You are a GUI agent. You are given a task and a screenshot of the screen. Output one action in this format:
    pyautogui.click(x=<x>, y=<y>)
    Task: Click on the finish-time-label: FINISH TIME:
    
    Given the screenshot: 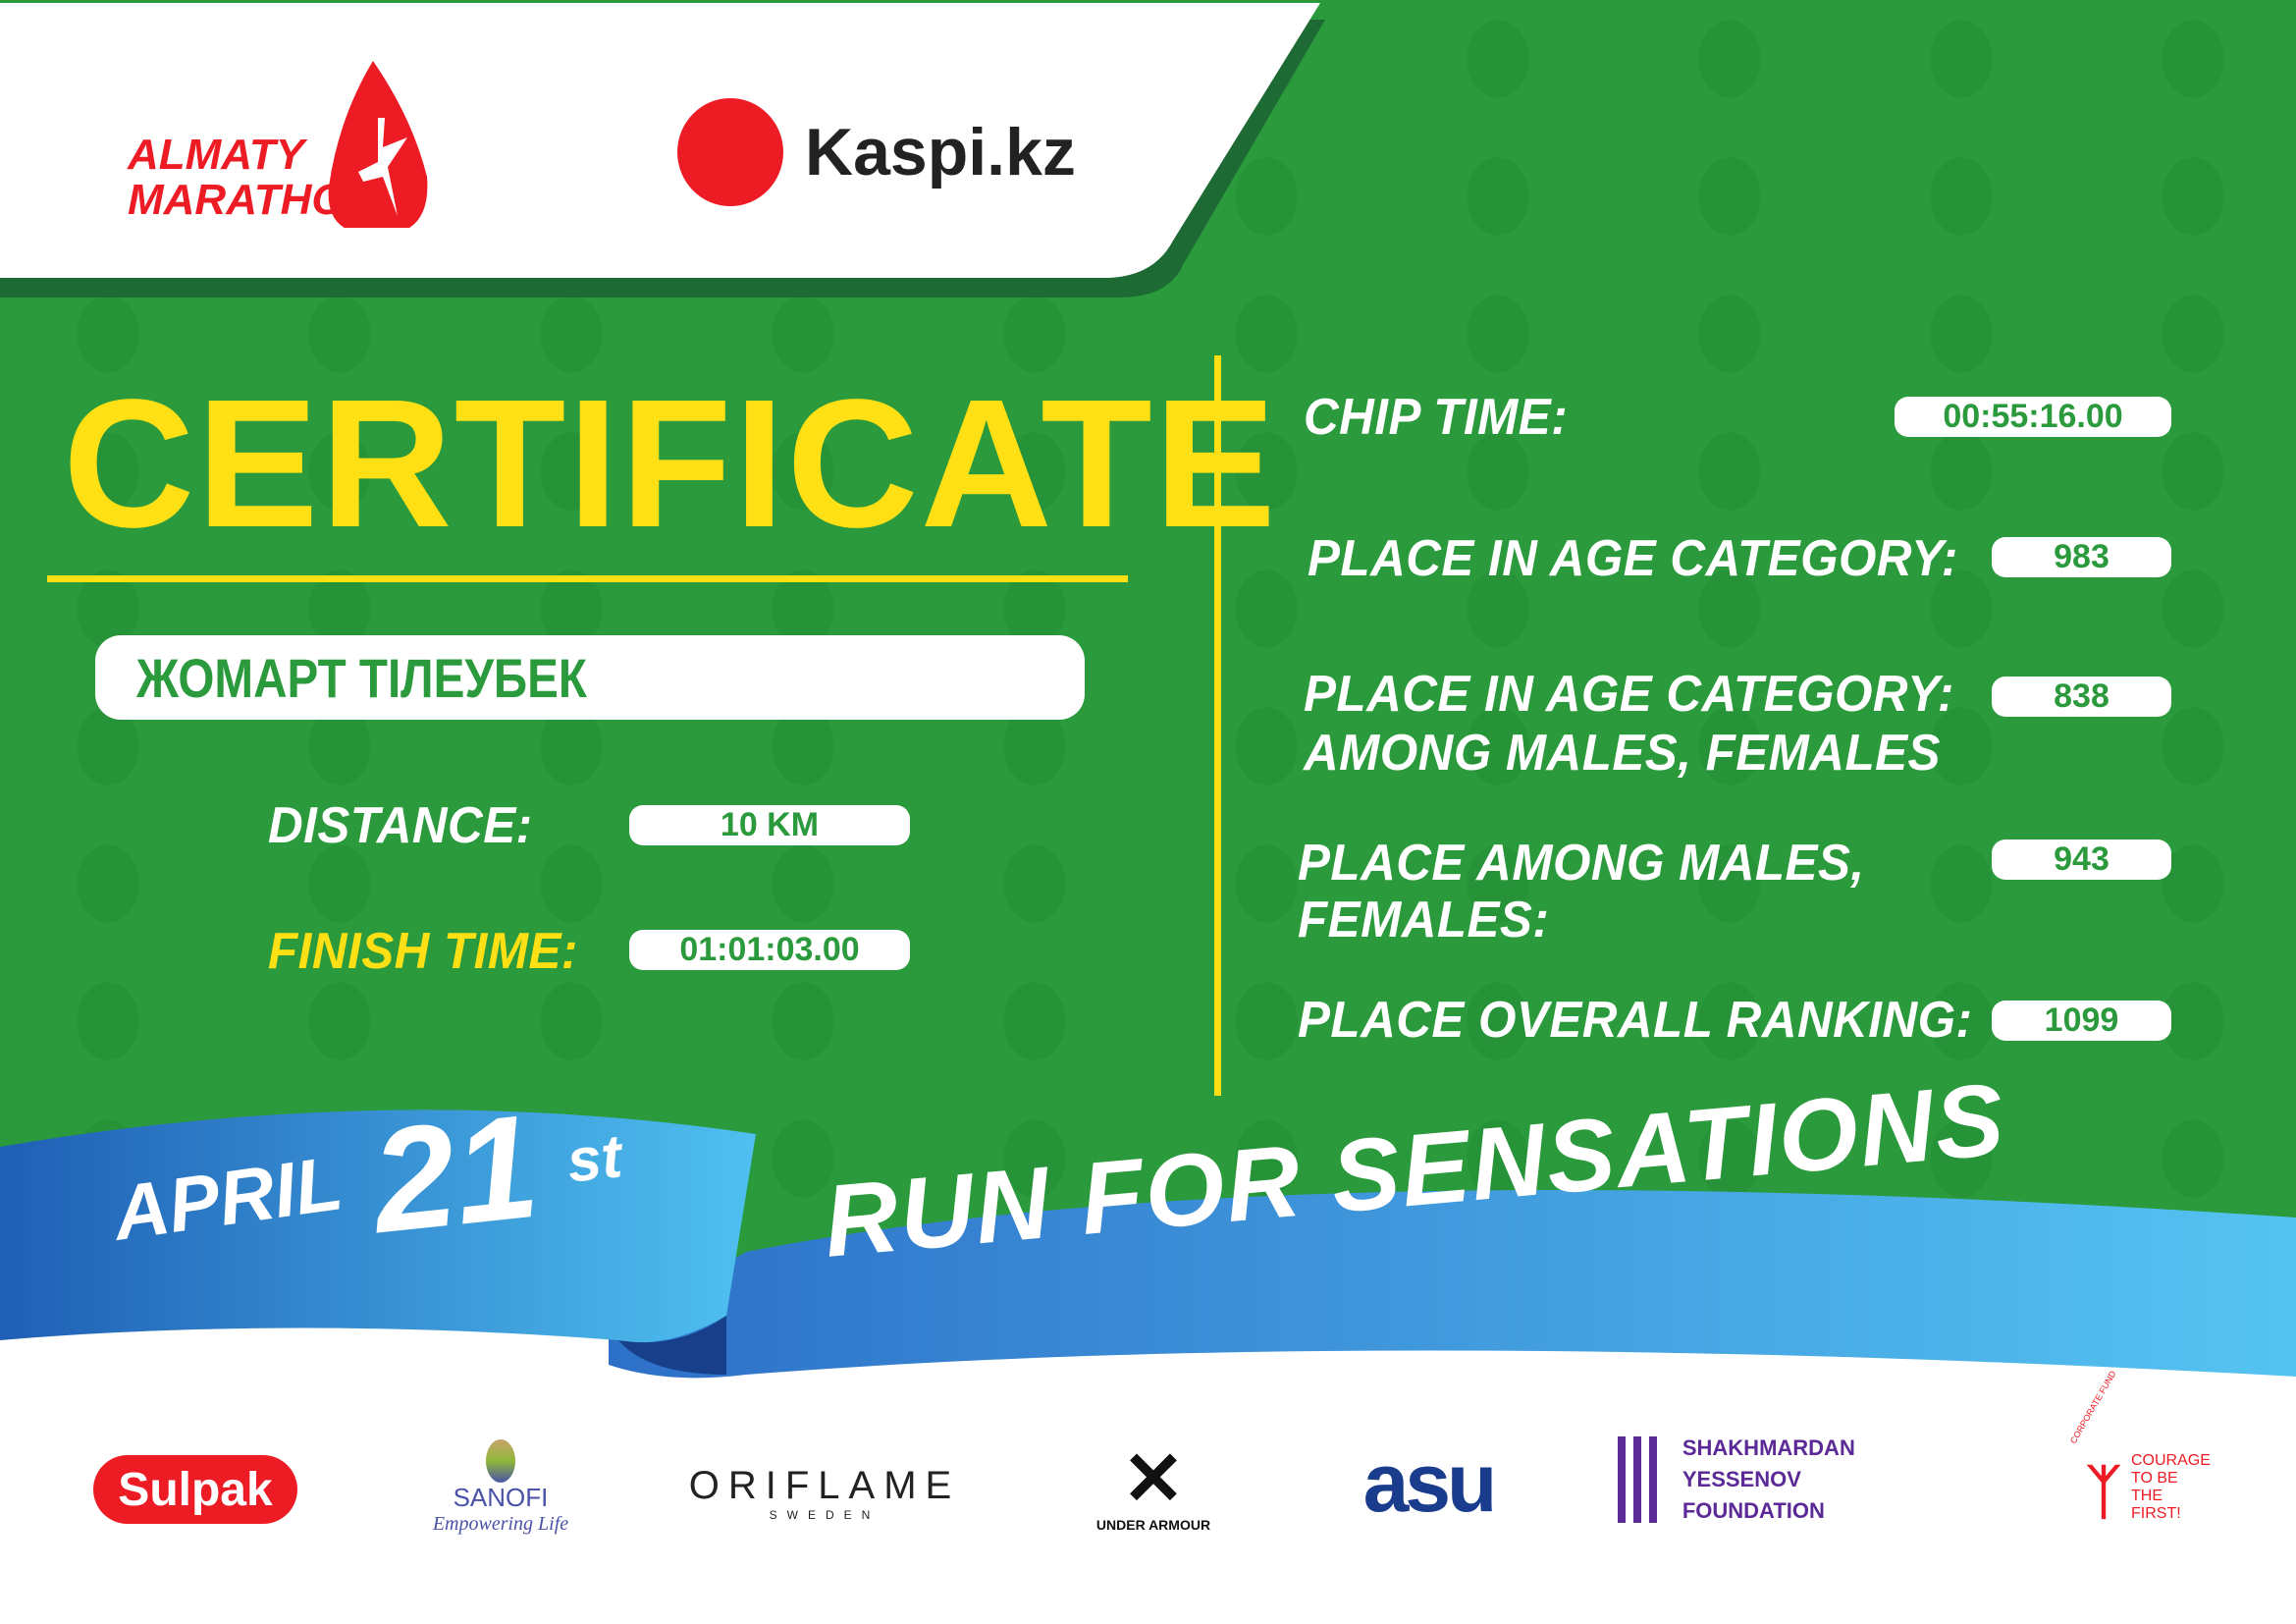 What is the action you would take?
    pyautogui.click(x=423, y=951)
    